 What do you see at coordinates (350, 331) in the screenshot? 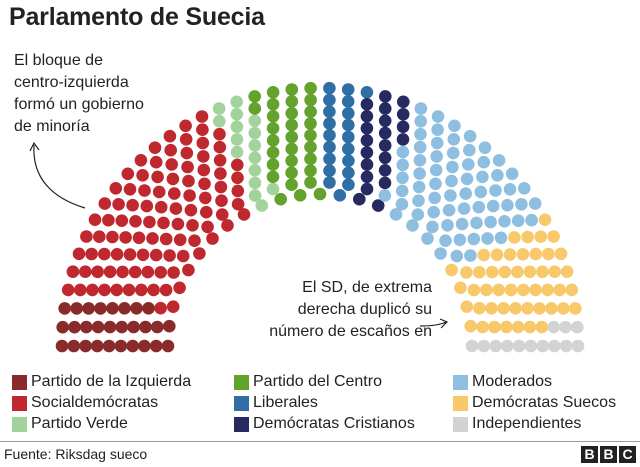
I see `annotation-right-line: número de escaños en` at bounding box center [350, 331].